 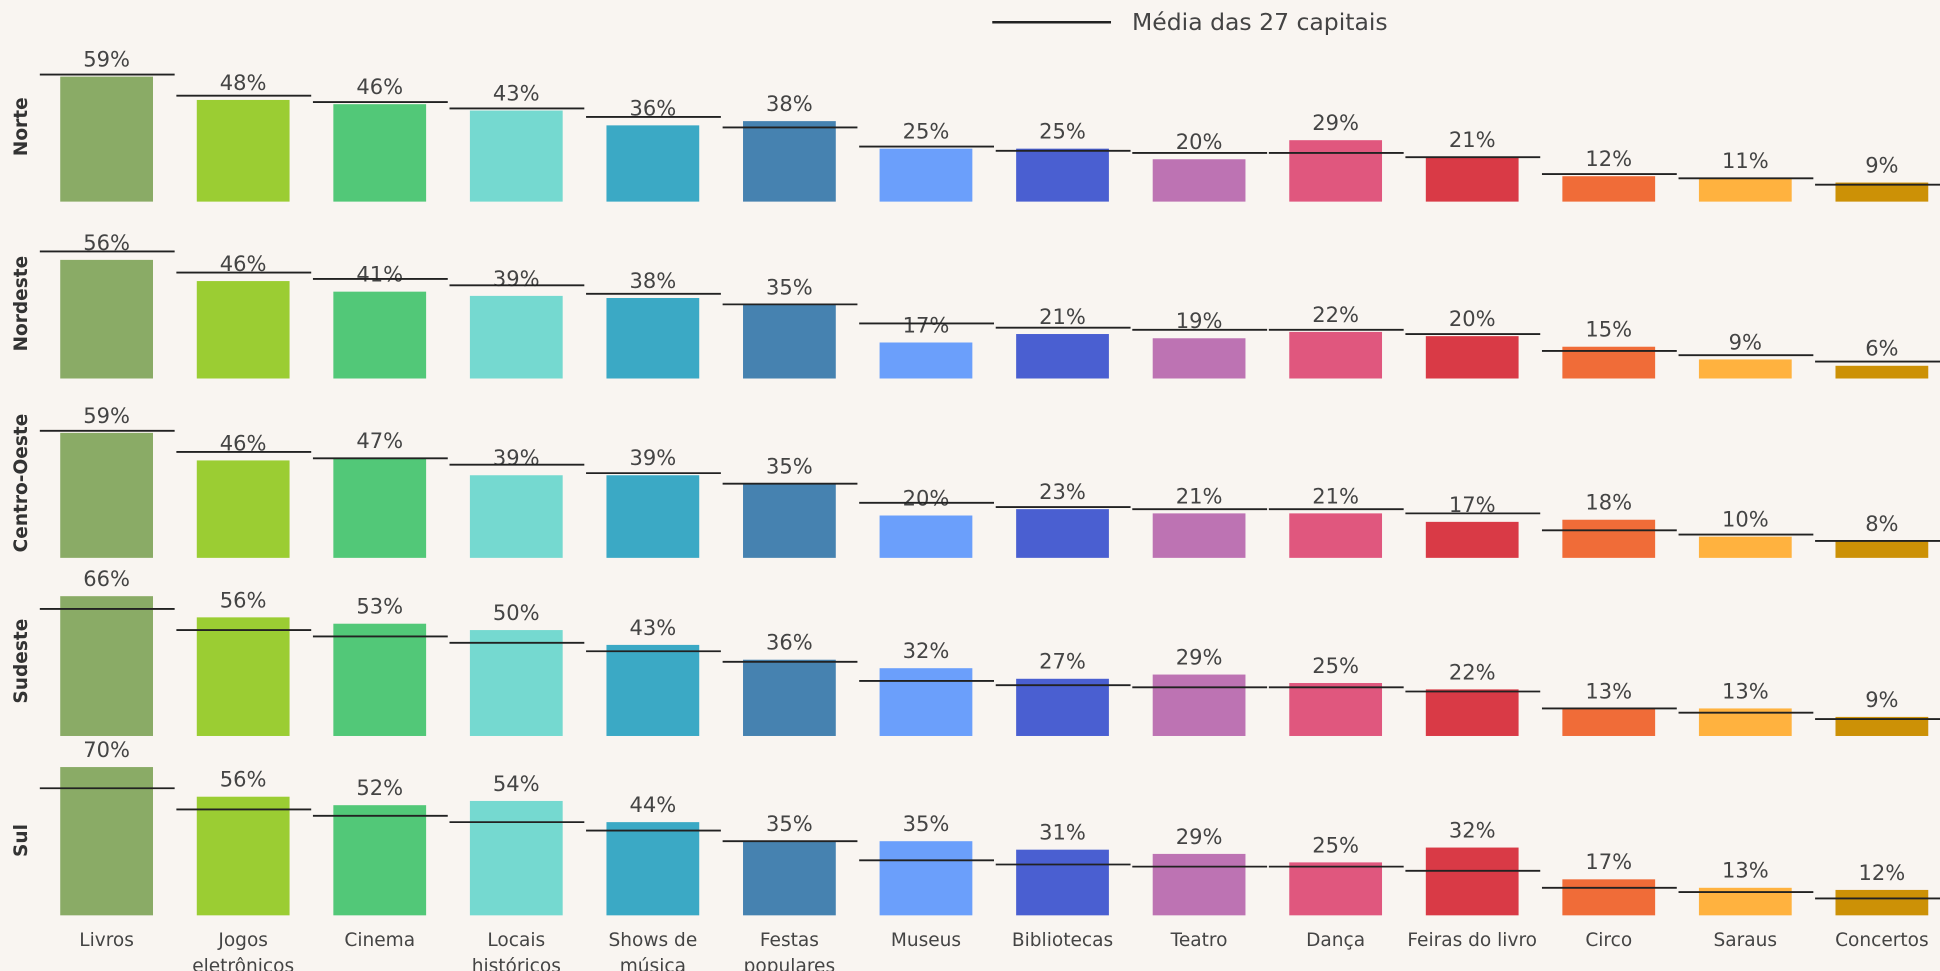 What do you see at coordinates (926, 940) in the screenshot?
I see `x-tick-line: Museus` at bounding box center [926, 940].